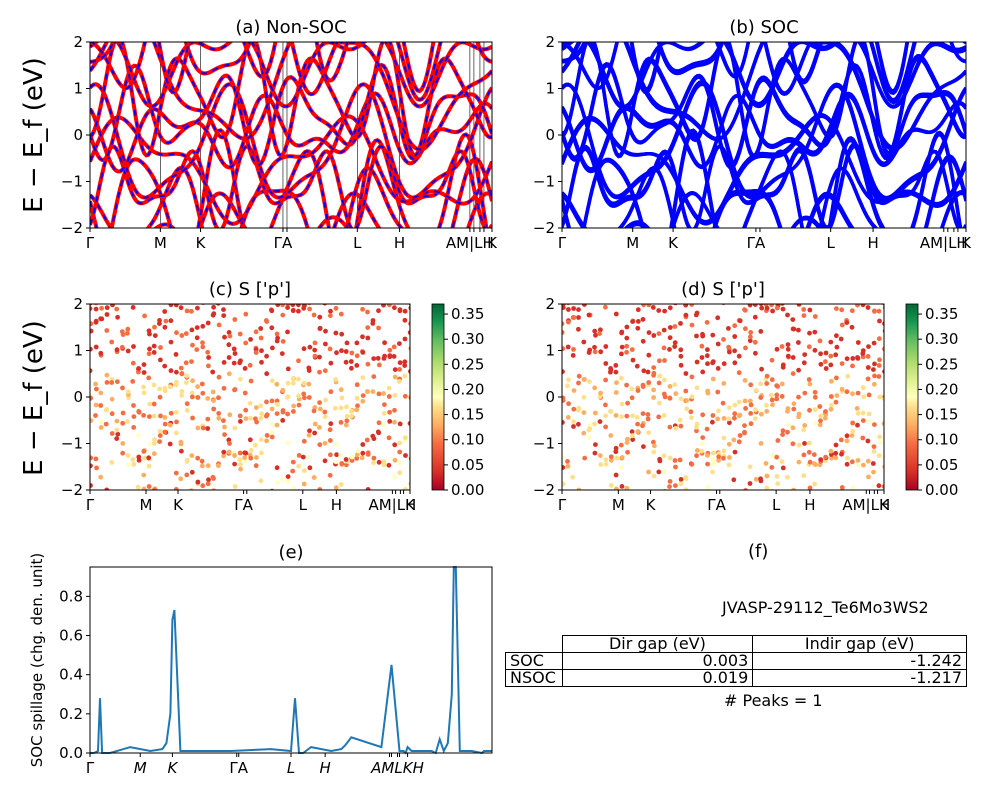 This screenshot has height=800, width=1000. What do you see at coordinates (78, 42) in the screenshot?
I see `y-tick-label: 2` at bounding box center [78, 42].